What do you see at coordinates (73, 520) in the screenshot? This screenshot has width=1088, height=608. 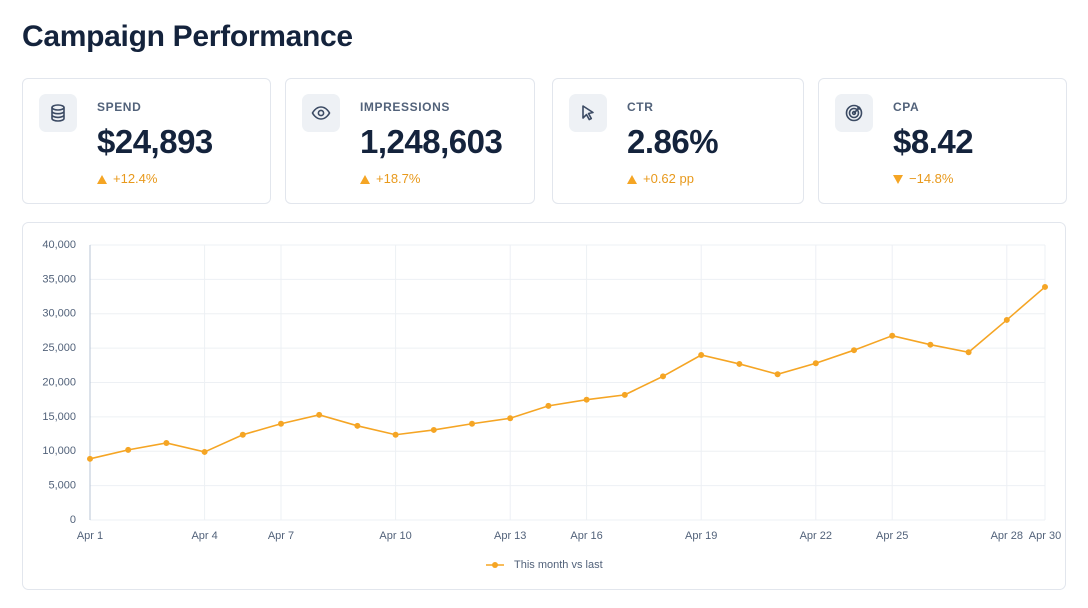 I see `y-tick-label: 0` at bounding box center [73, 520].